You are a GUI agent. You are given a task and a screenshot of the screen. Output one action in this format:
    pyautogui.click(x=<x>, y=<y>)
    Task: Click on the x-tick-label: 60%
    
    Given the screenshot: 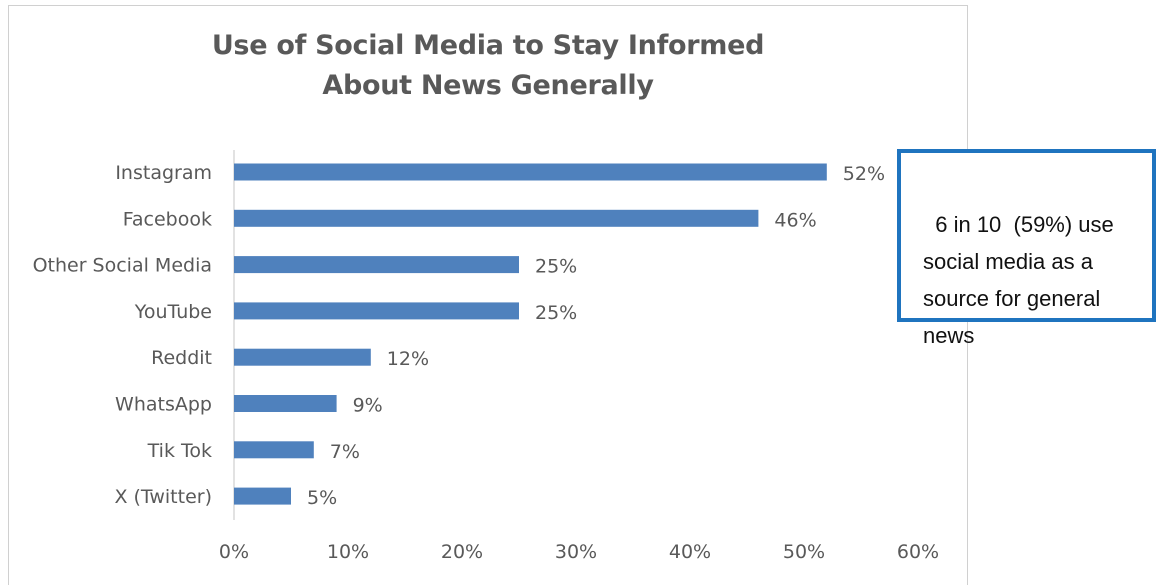 What is the action you would take?
    pyautogui.click(x=918, y=552)
    